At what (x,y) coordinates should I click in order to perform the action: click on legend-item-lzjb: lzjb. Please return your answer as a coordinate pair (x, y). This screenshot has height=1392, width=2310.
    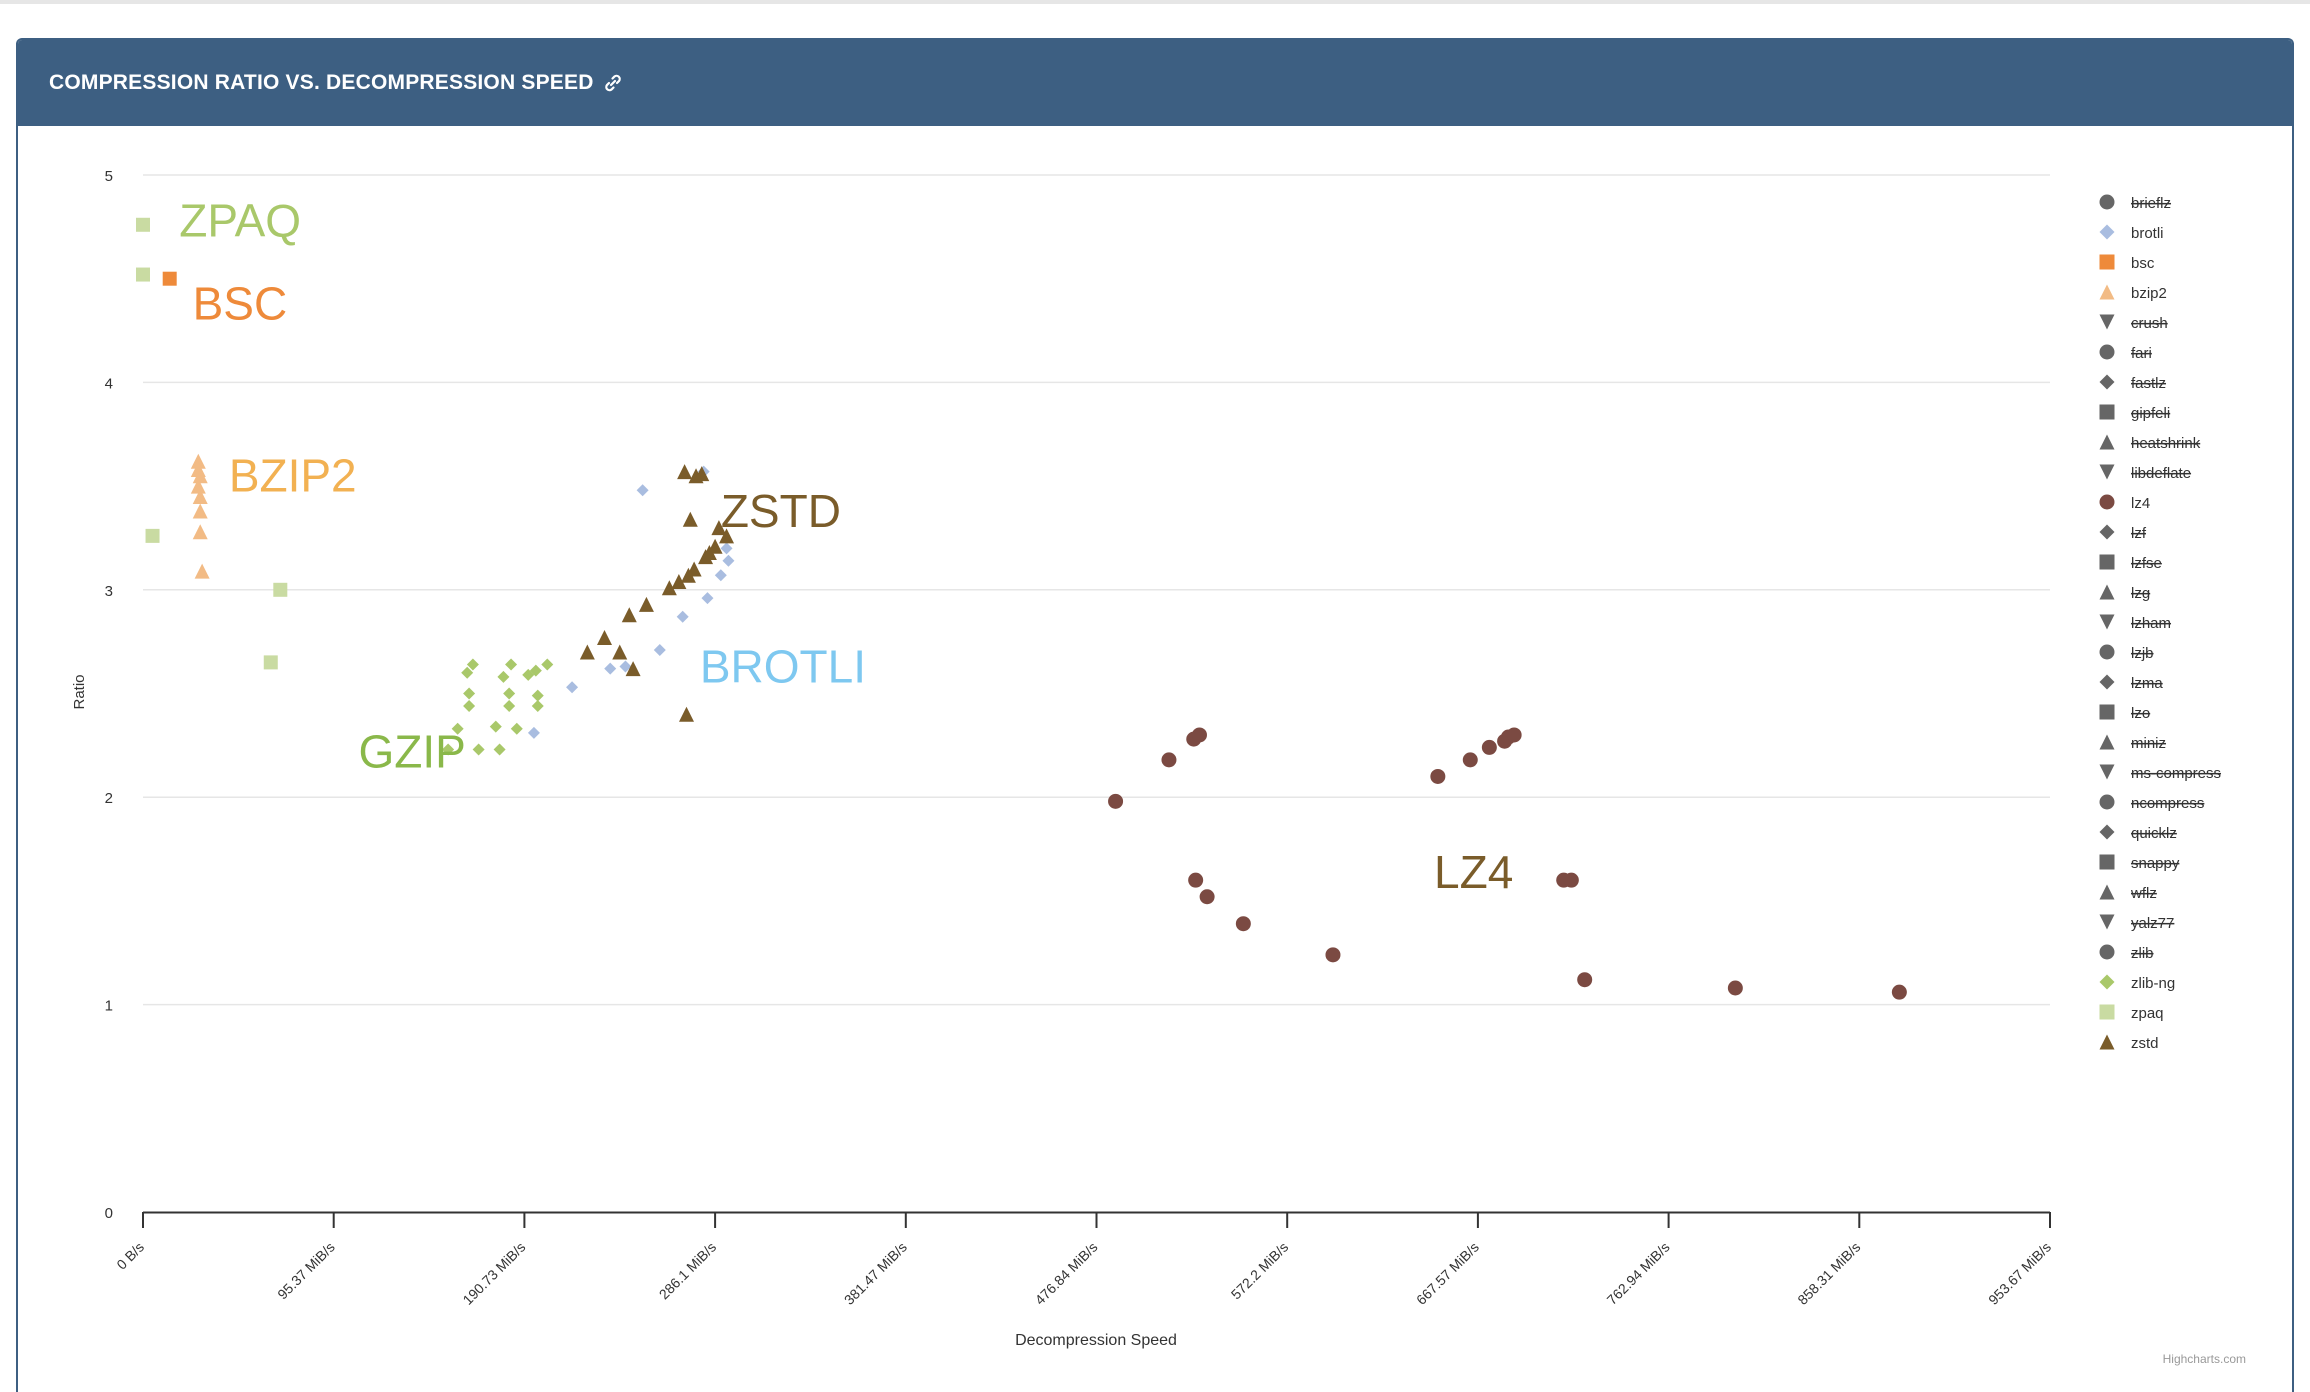
    Looking at the image, I should click on (2126, 653).